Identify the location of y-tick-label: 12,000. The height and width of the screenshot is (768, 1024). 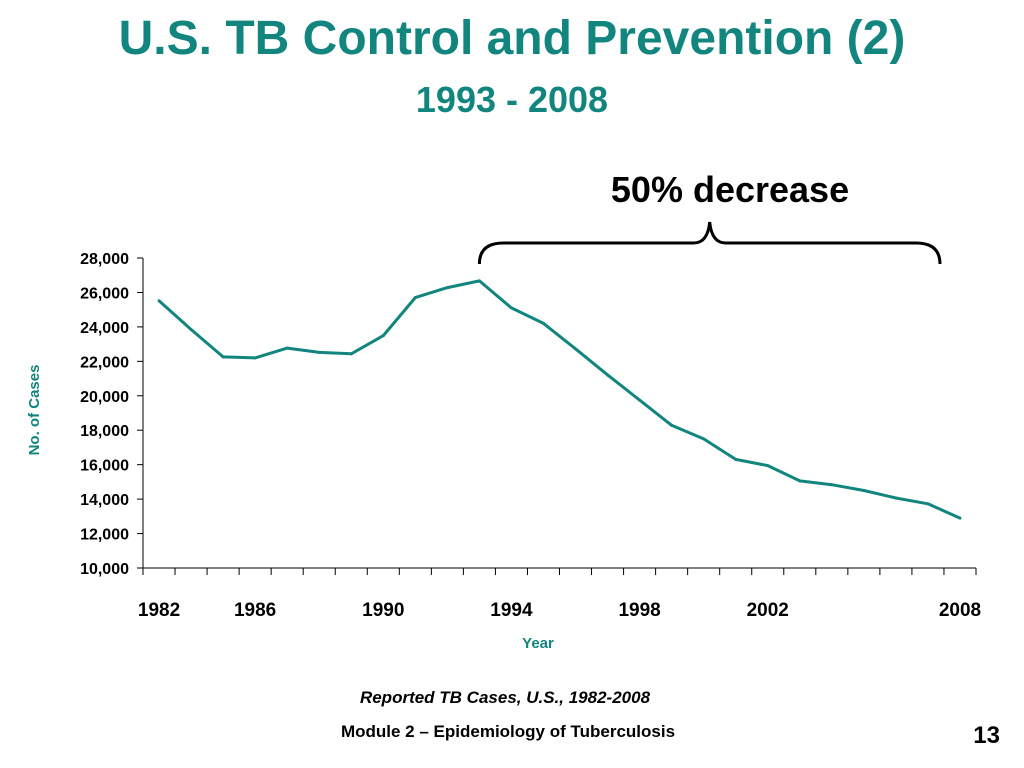
(104, 535).